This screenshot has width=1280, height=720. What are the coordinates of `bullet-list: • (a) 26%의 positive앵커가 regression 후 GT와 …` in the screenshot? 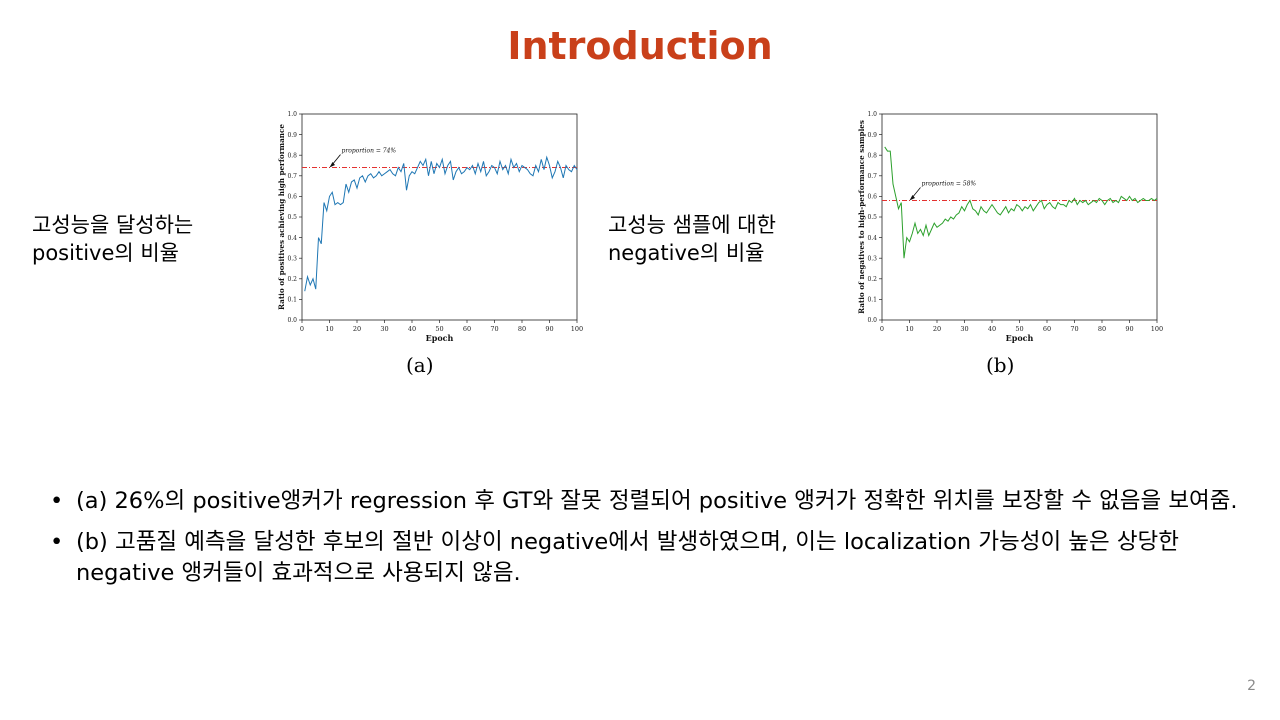 It's located at (645, 542).